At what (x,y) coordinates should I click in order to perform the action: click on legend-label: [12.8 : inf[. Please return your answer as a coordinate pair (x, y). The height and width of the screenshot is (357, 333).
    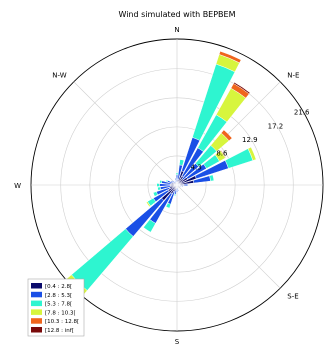
    Looking at the image, I should click on (59, 331).